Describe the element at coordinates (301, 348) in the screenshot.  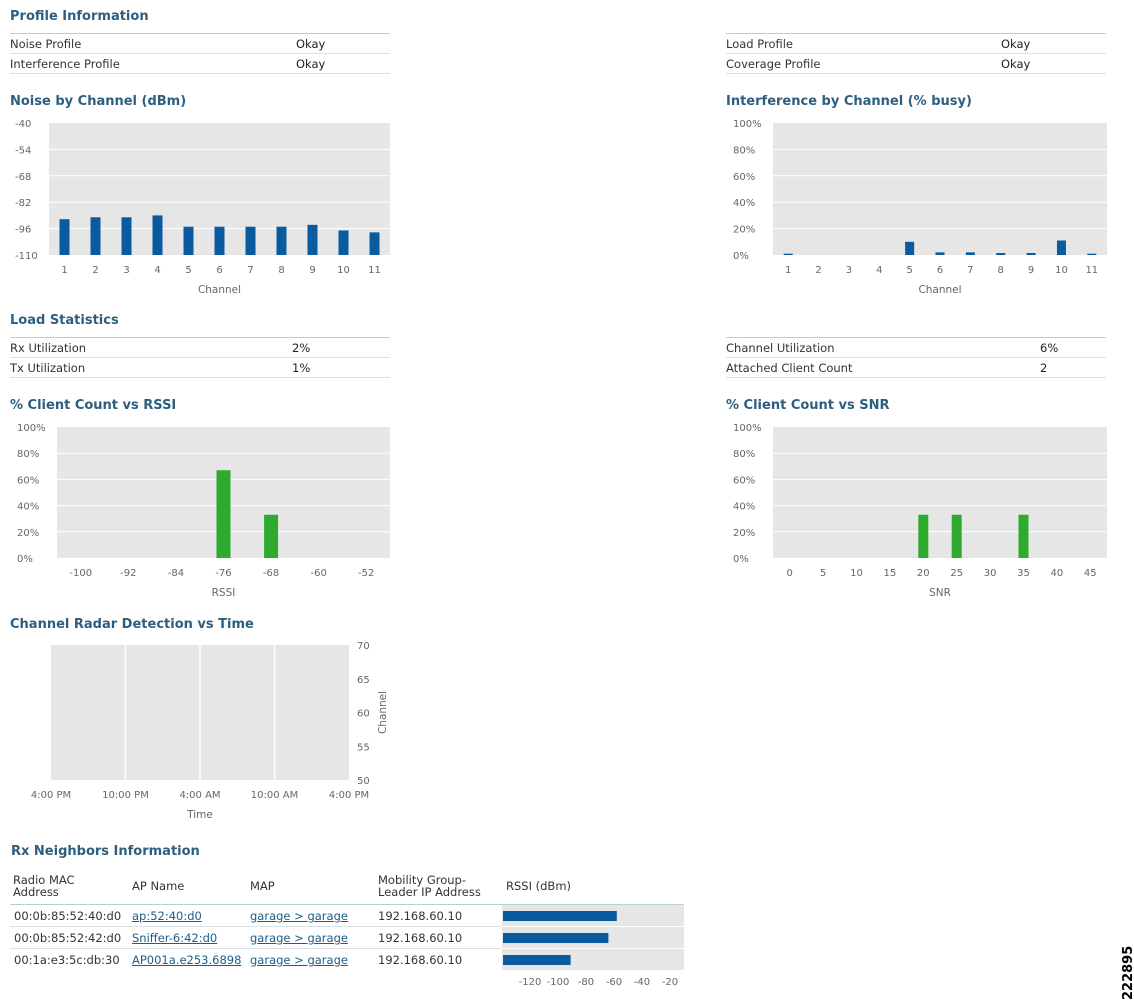
I see `load-value: 2%` at that location.